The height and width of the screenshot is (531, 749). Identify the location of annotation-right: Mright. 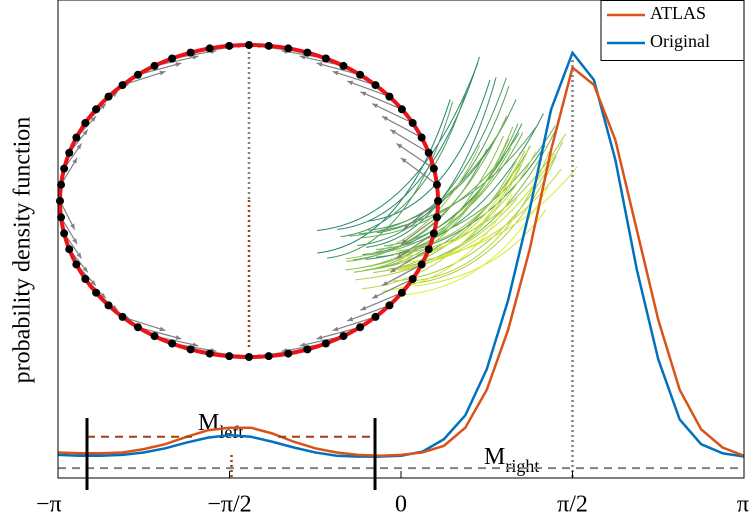
(511, 460).